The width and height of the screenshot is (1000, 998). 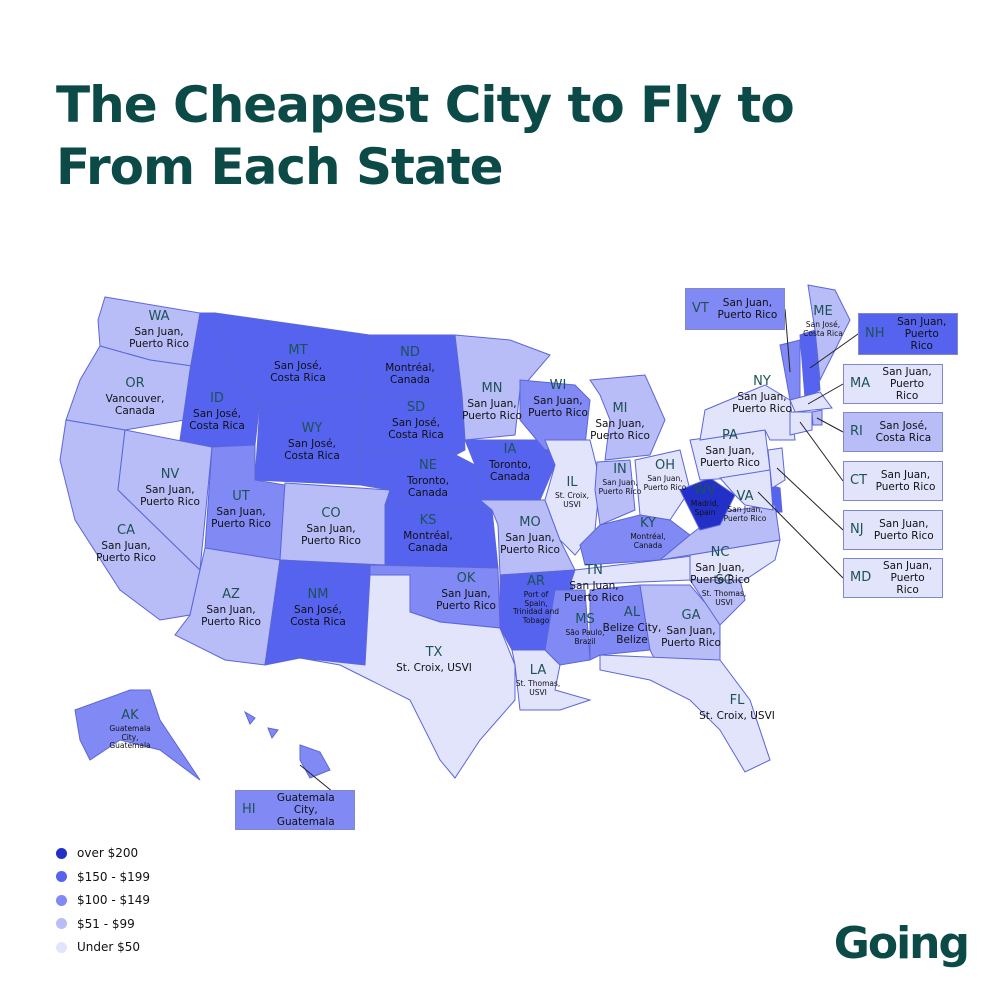 I want to click on state-abbr: SC, so click(x=724, y=580).